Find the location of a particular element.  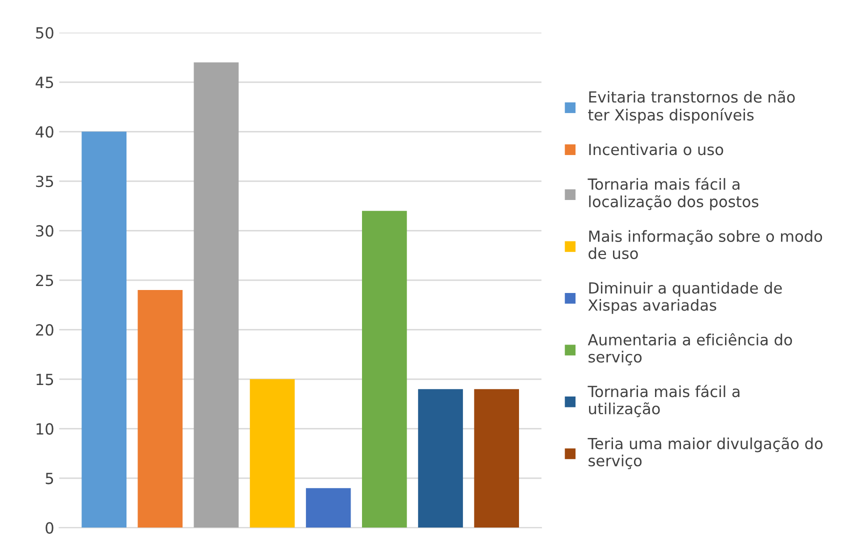

legend-label: Tornaria mais fácil a utilização is located at coordinates (664, 401).